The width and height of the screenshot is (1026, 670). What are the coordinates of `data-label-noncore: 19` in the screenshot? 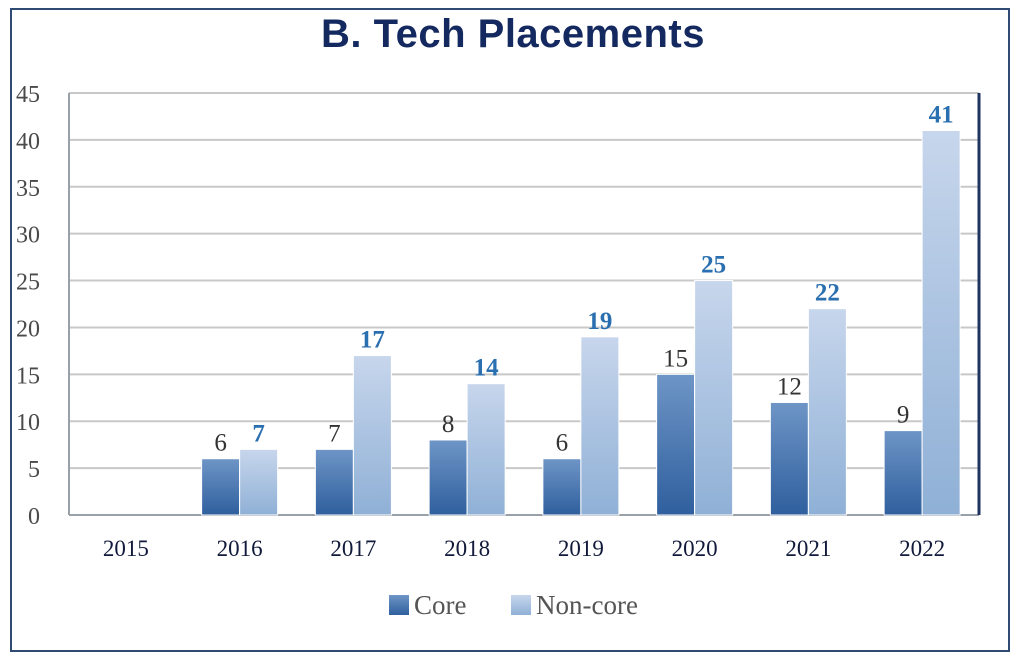 It's located at (599, 321).